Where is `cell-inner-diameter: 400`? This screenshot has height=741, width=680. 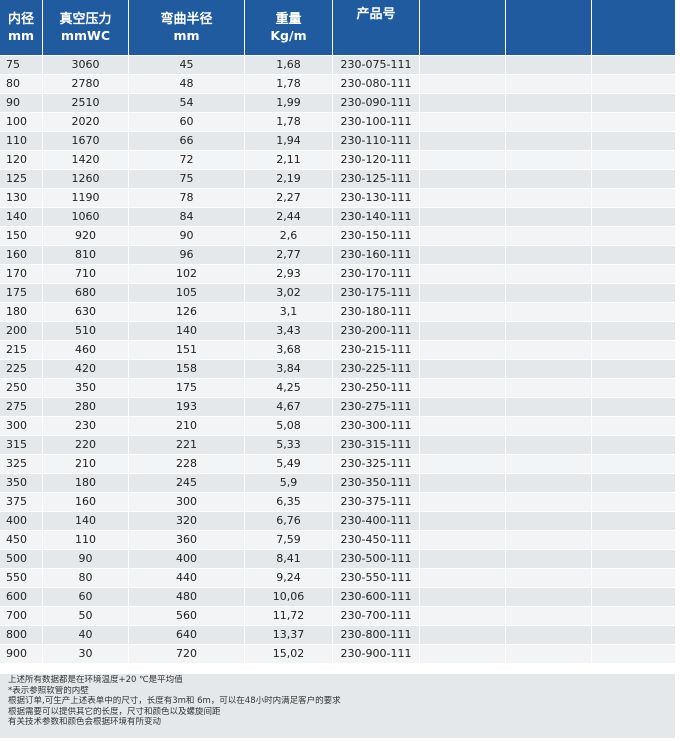
cell-inner-diameter: 400 is located at coordinates (21, 521).